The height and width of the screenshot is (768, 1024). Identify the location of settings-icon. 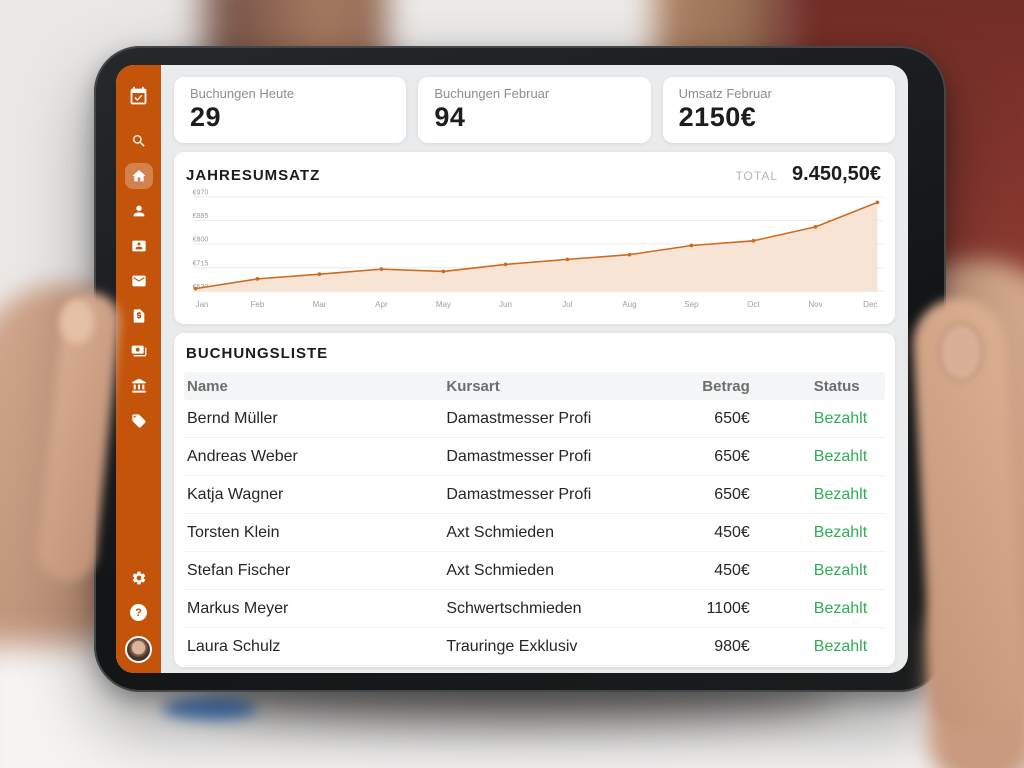
(139, 578).